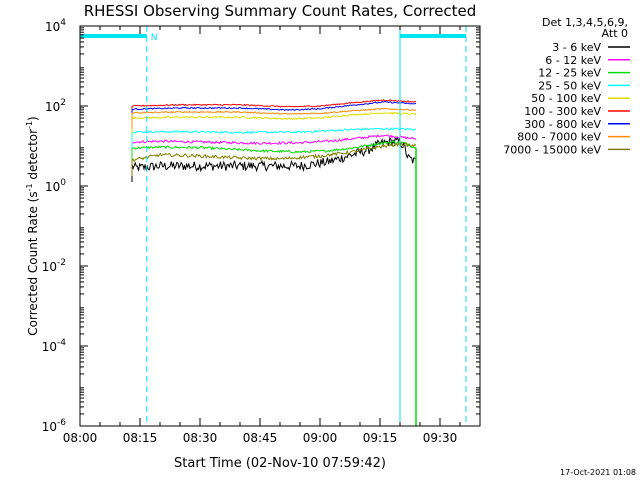 This screenshot has height=480, width=640. I want to click on y-axis-label: Corrected Count Rate (s-1 detector-1), so click(32, 225).